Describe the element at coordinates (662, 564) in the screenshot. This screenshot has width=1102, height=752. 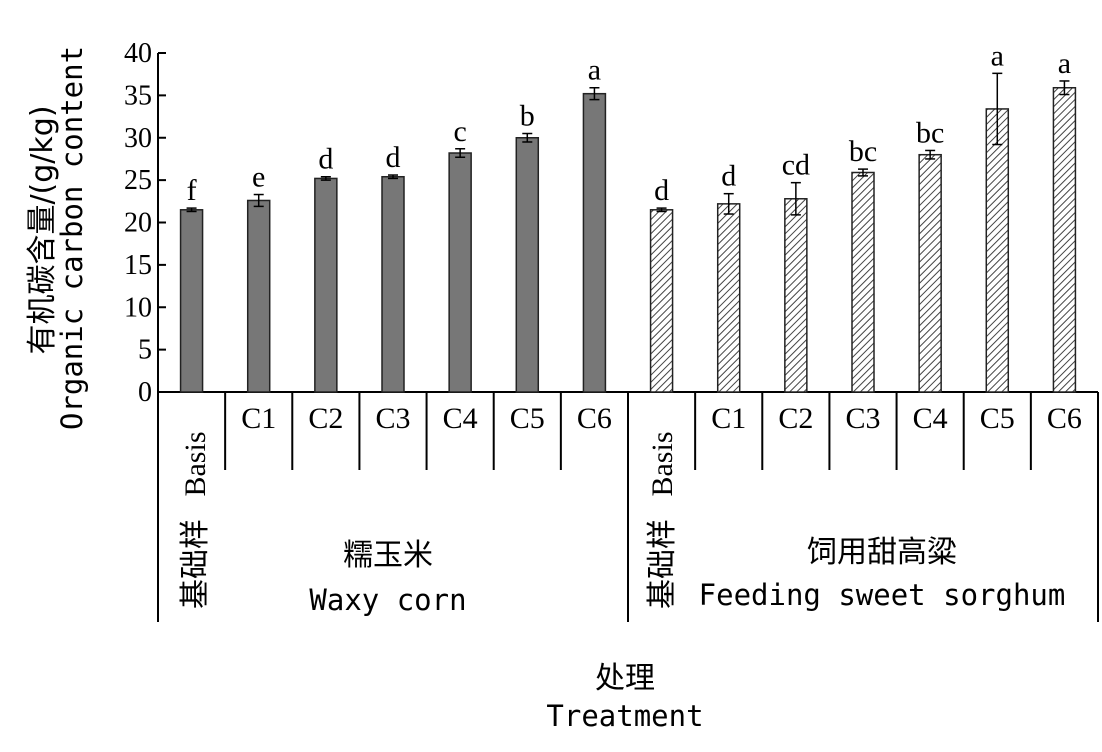
I see `basis-label-sorghum-cn: 基础样` at that location.